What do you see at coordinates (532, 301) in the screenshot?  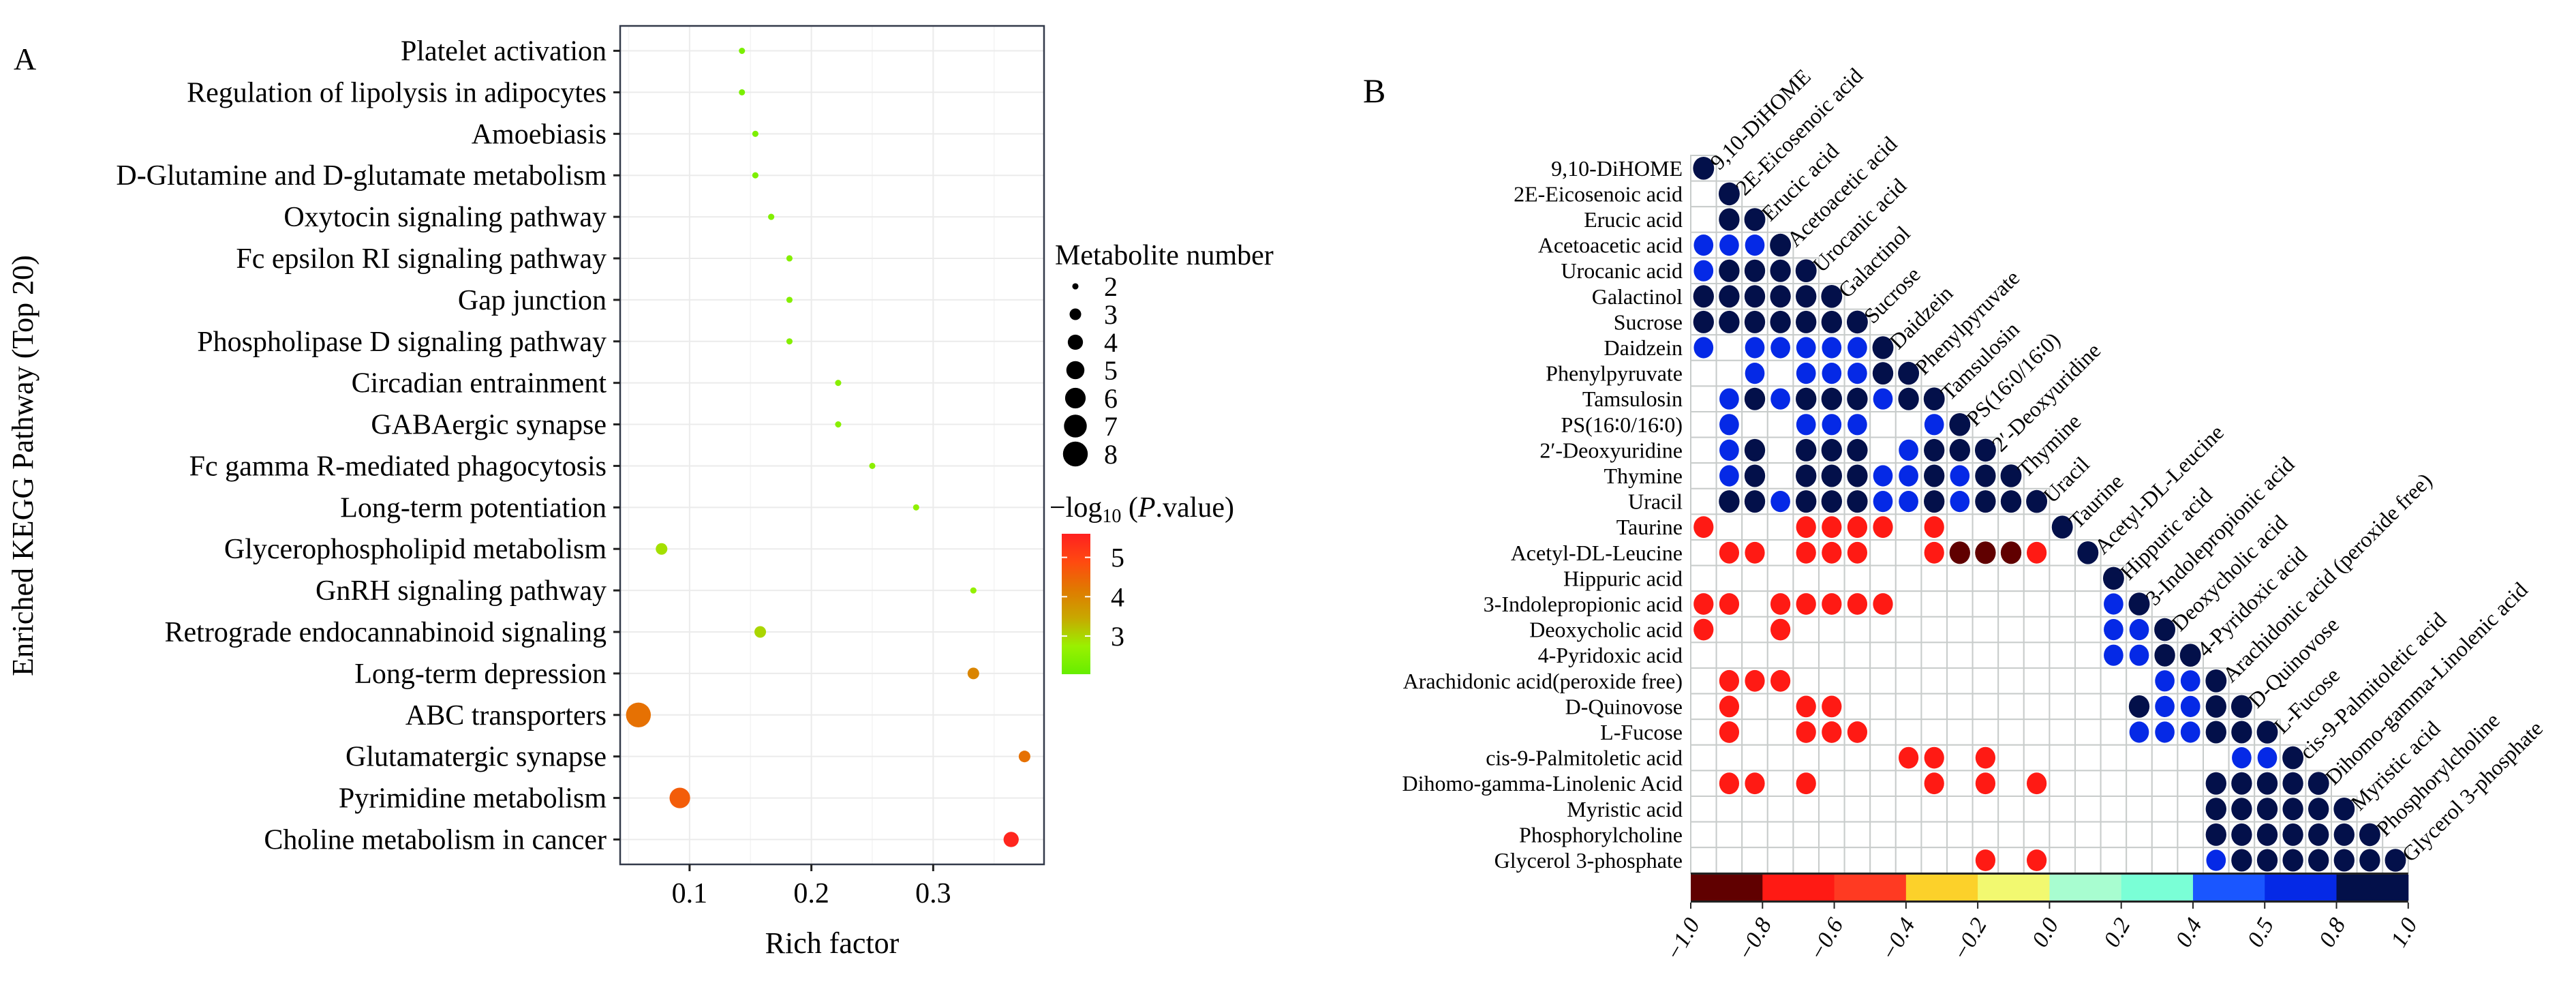 I see `pathway-label: Gap junction` at bounding box center [532, 301].